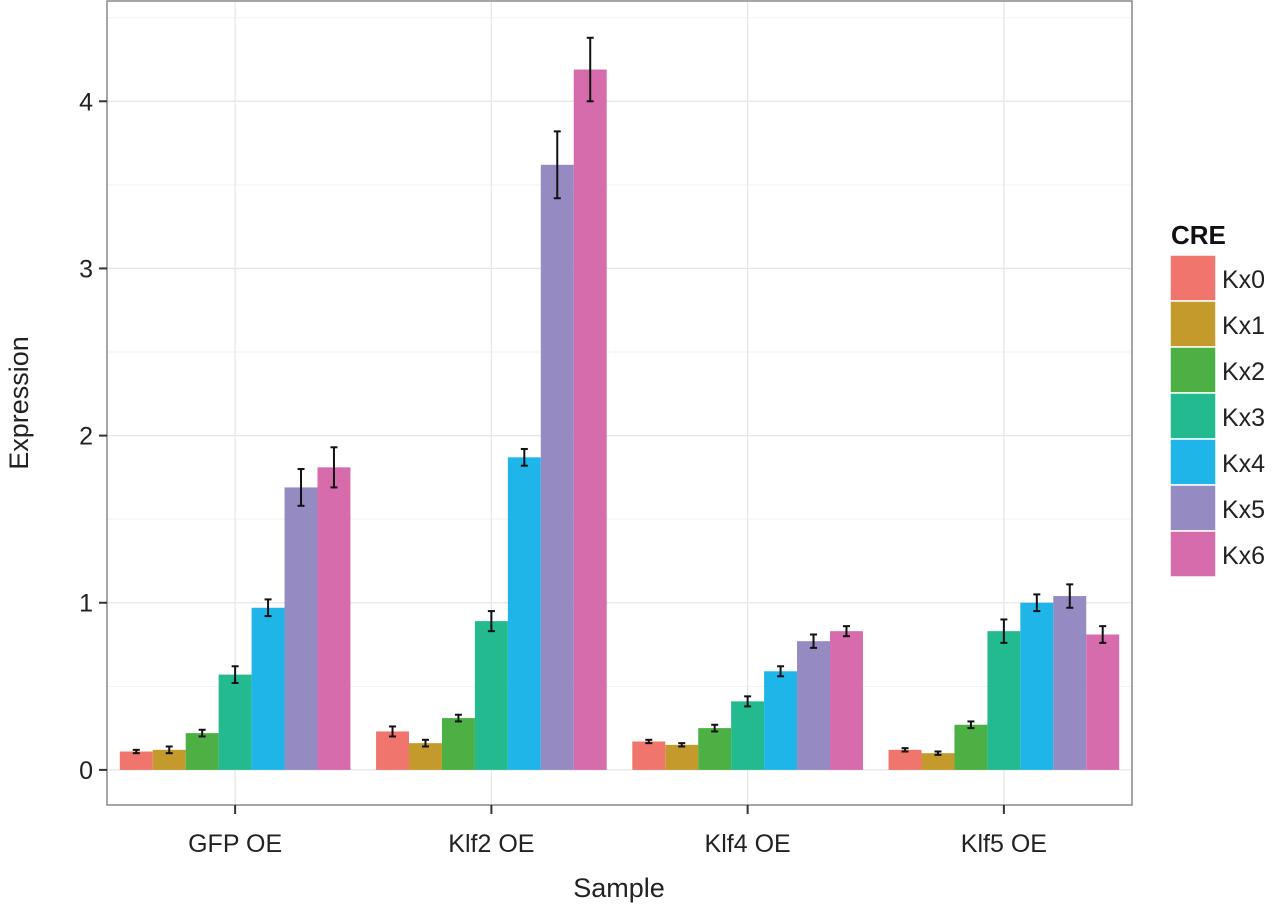 Image resolution: width=1280 pixels, height=907 pixels. What do you see at coordinates (1243, 464) in the screenshot?
I see `legend-label: Kx4` at bounding box center [1243, 464].